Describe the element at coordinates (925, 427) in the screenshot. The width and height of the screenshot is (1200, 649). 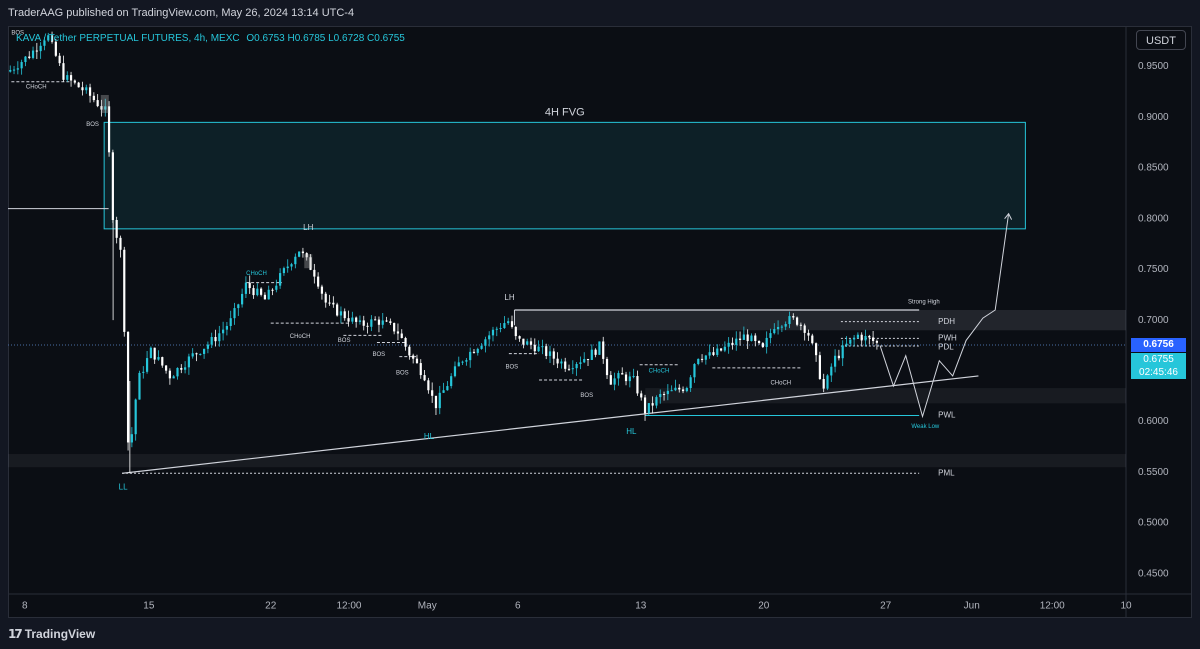
I see `annotation-weak-low: Weak Low` at that location.